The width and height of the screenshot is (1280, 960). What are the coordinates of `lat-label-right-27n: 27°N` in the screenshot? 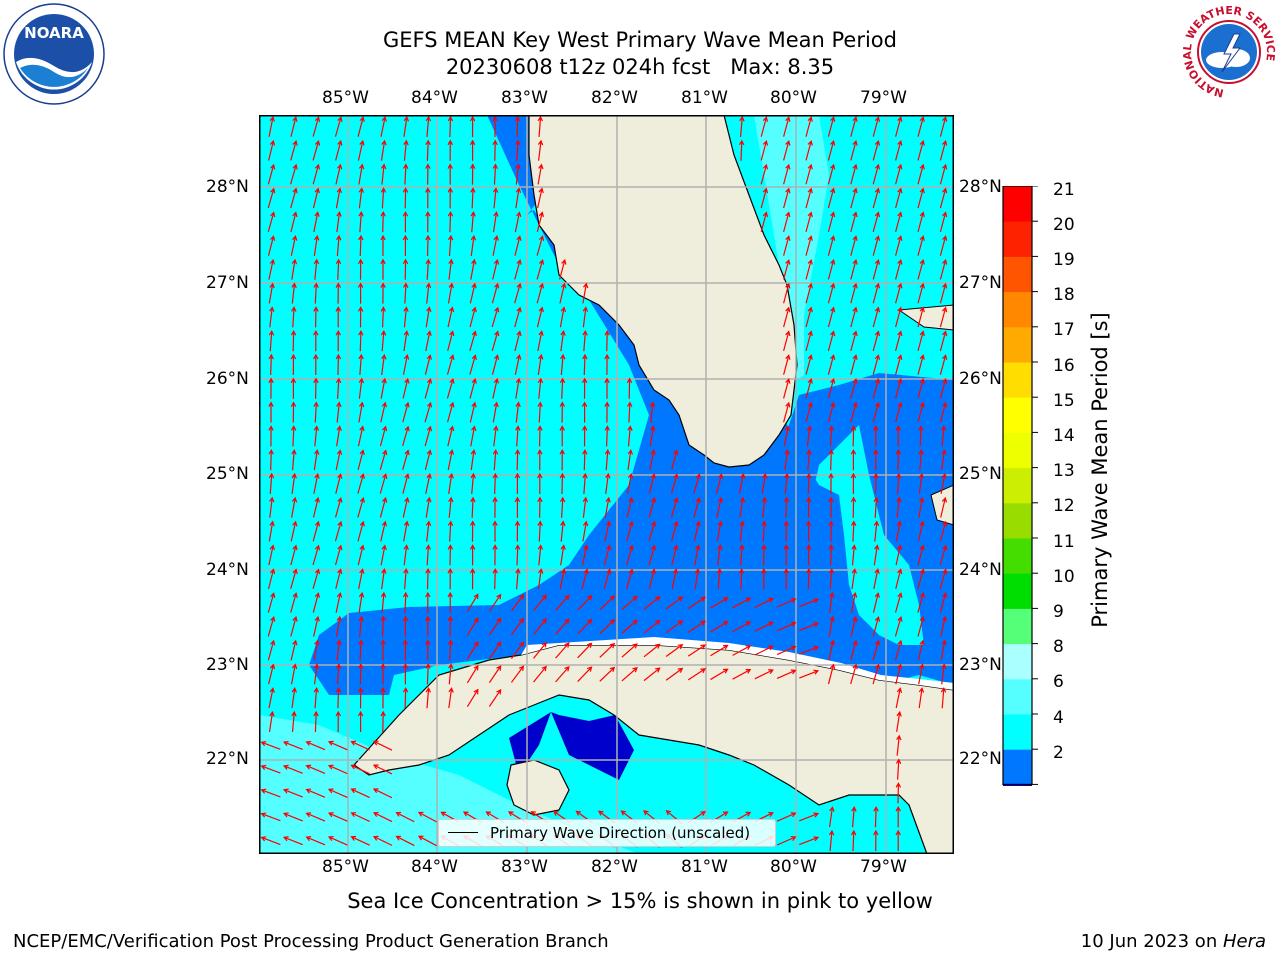 It's located at (980, 283).